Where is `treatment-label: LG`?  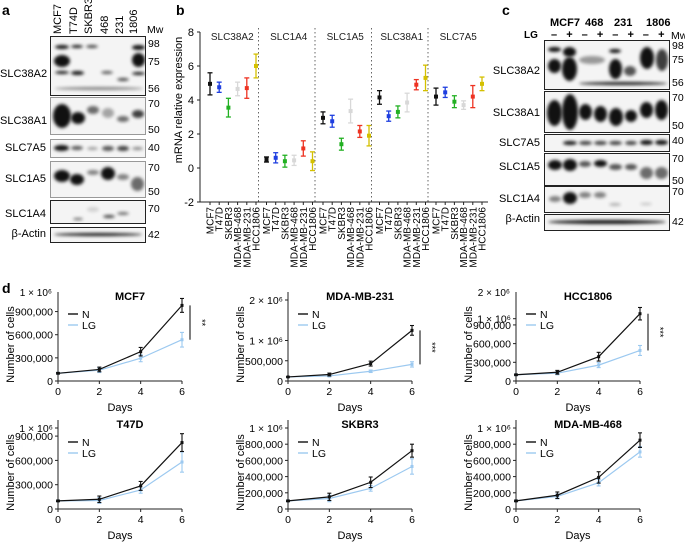 treatment-label: LG is located at coordinates (531, 35).